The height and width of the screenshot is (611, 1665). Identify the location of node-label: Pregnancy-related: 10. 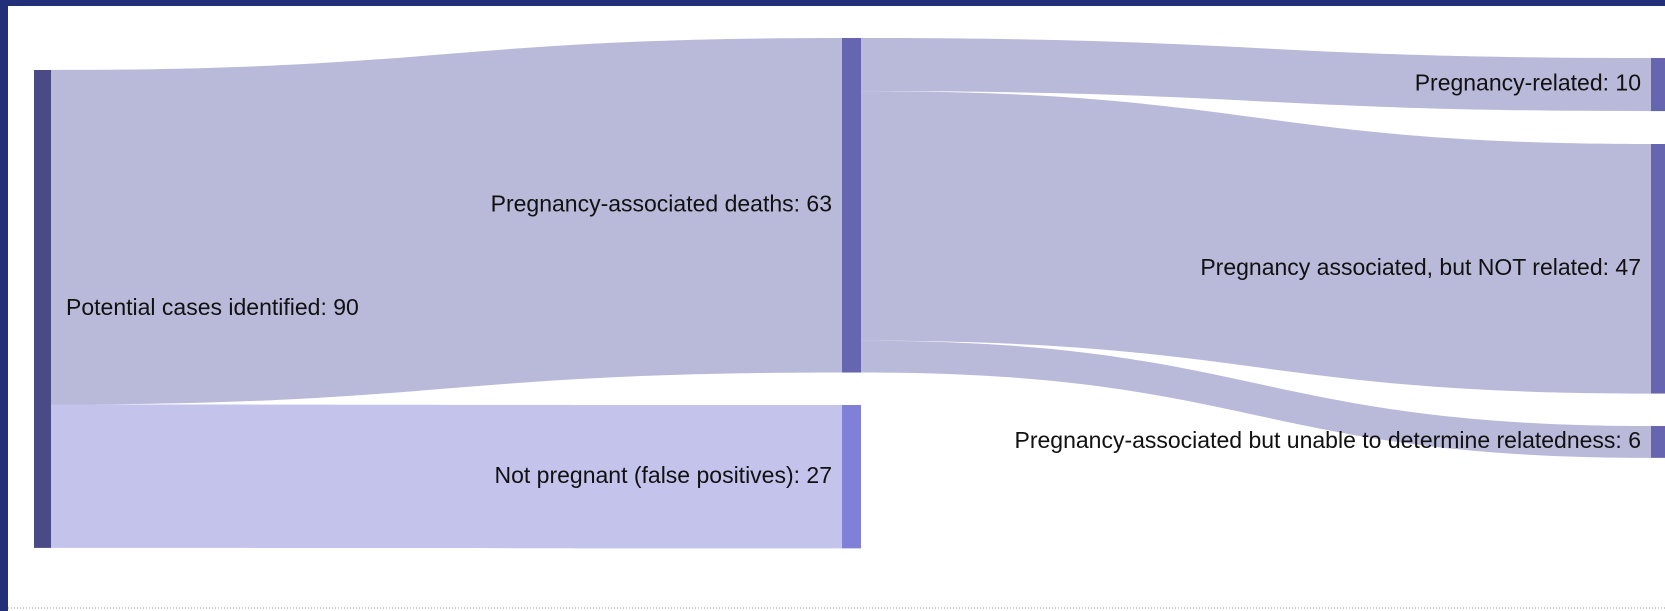
(1528, 83).